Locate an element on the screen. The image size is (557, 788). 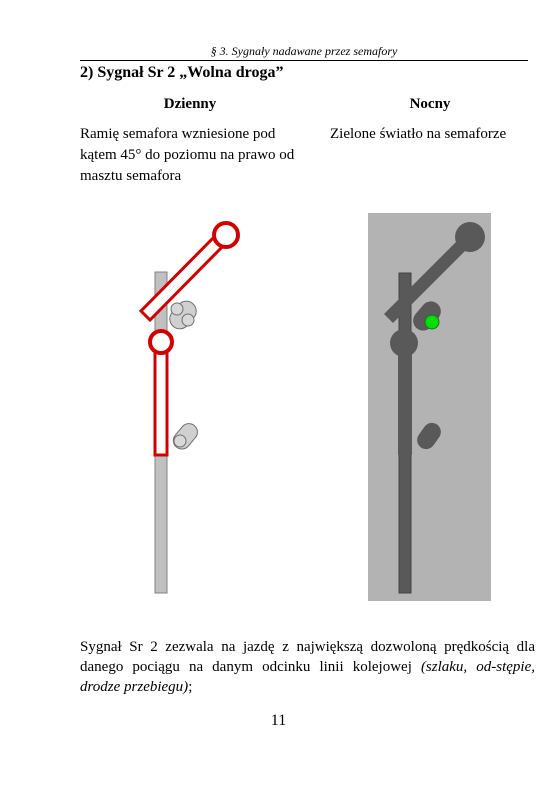
day-lower-arm-disc is located at coordinates (161, 342).